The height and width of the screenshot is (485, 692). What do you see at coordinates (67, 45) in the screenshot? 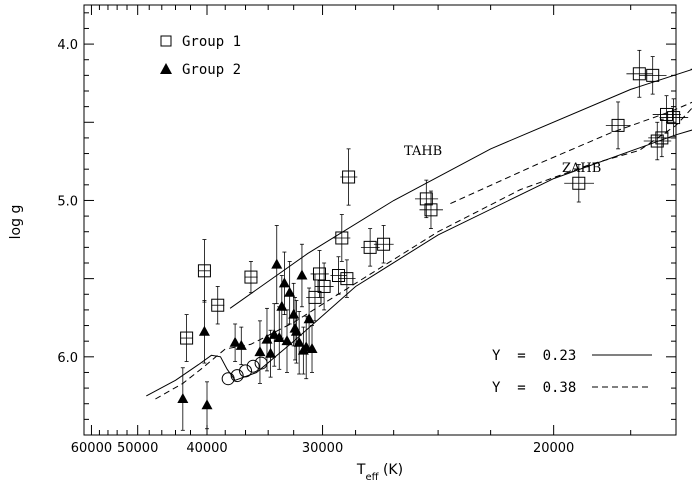
I see `y-tick-label: 4.0` at bounding box center [67, 45].